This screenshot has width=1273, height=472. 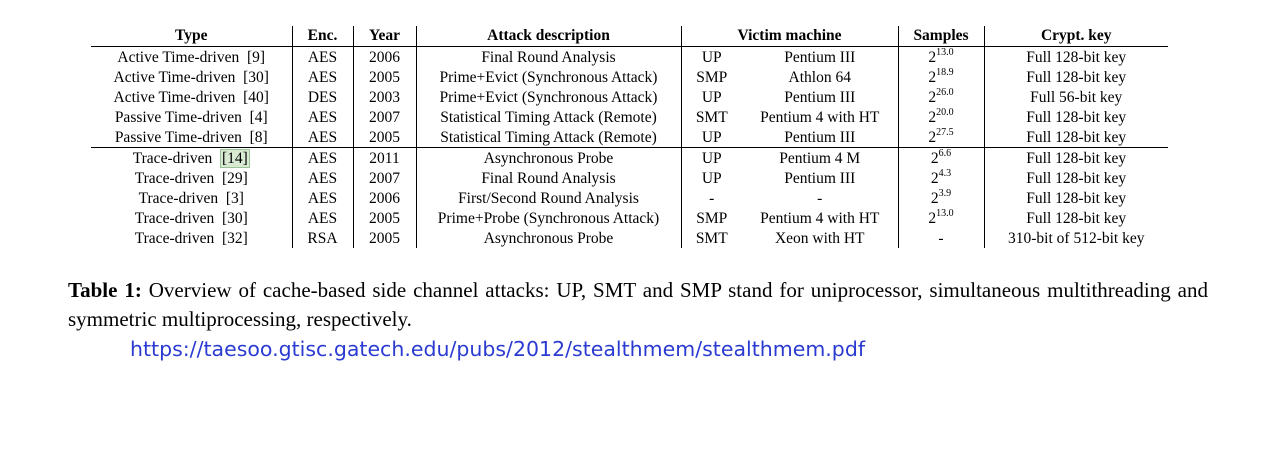 I want to click on citation-ref: [3], so click(x=234, y=198).